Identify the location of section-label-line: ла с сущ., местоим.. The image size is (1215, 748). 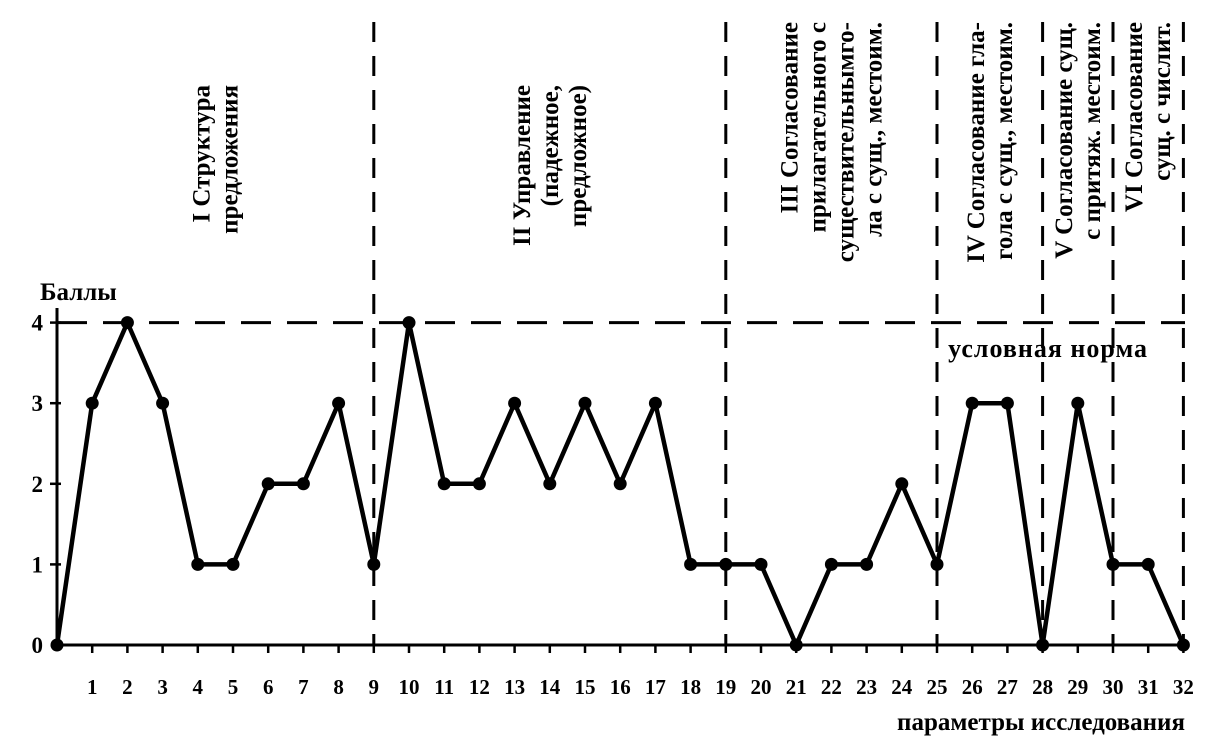
(873, 129).